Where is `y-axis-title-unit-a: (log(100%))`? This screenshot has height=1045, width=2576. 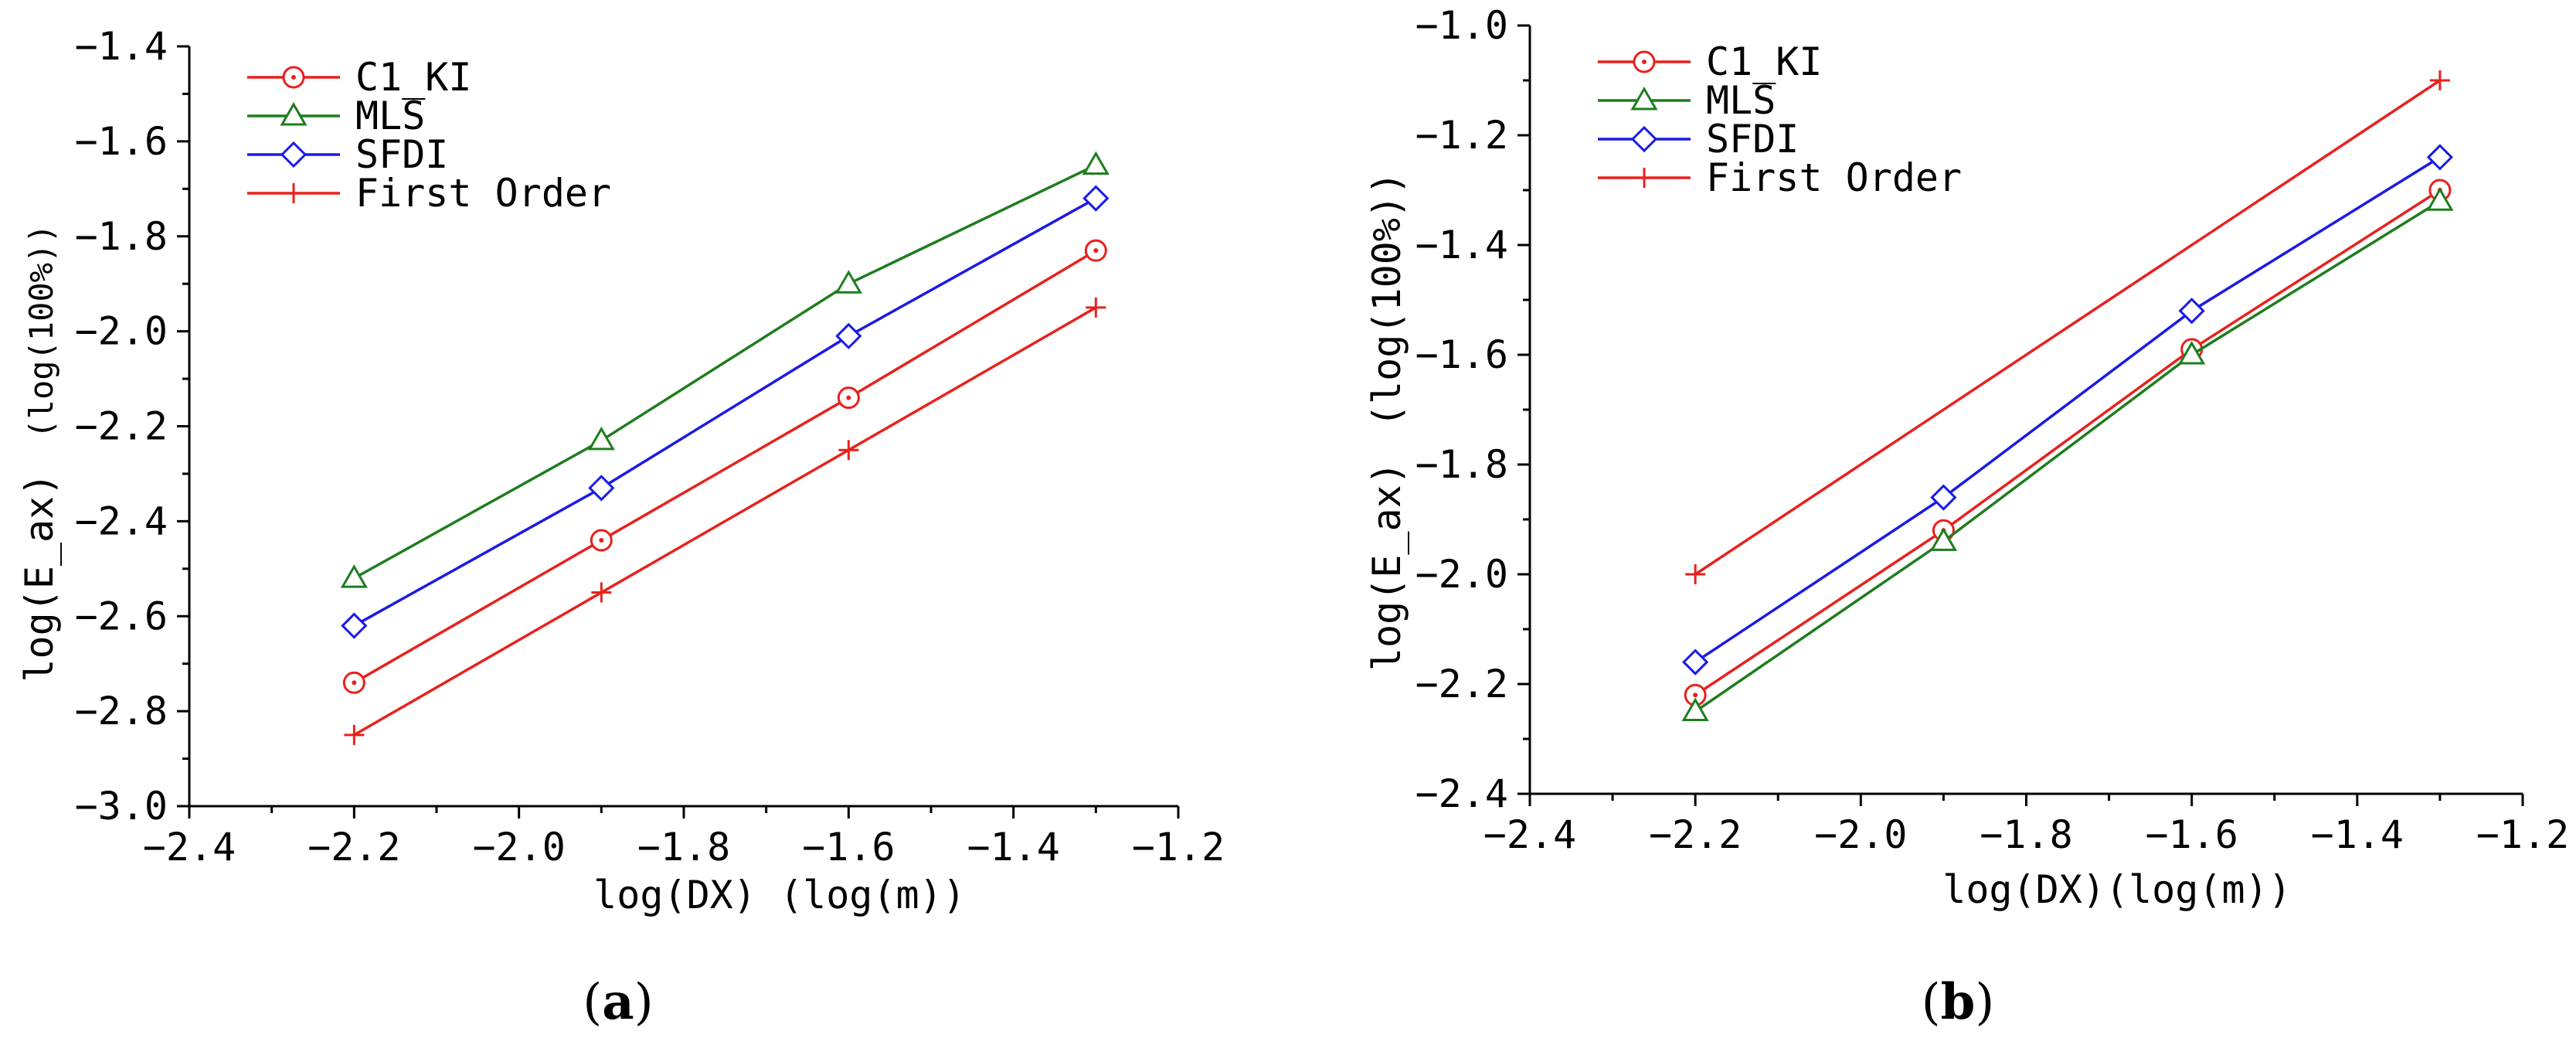 y-axis-title-unit-a: (log(100%)) is located at coordinates (41, 330).